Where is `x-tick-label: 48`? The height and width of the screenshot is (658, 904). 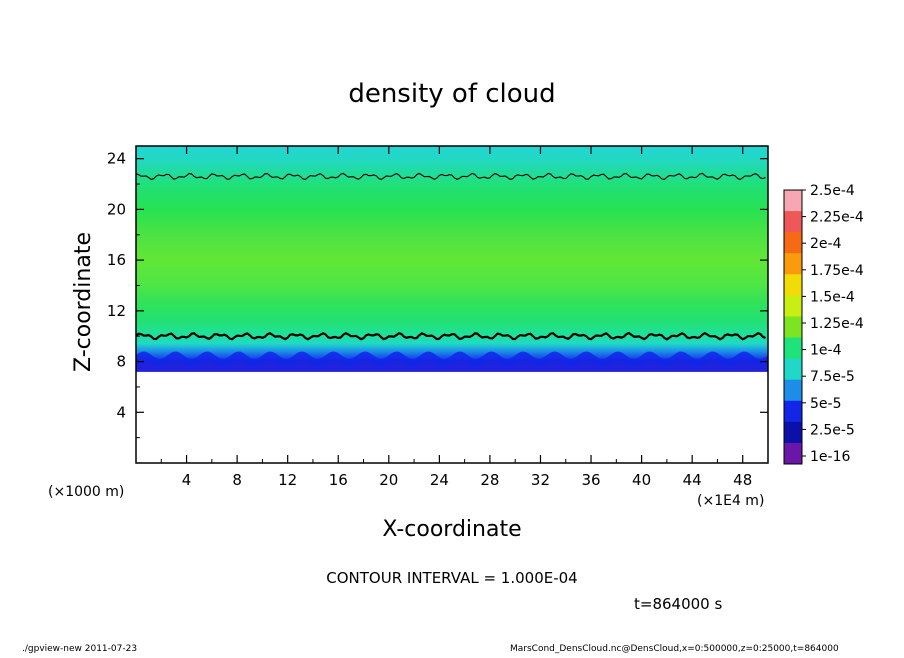
x-tick-label: 48 is located at coordinates (742, 480).